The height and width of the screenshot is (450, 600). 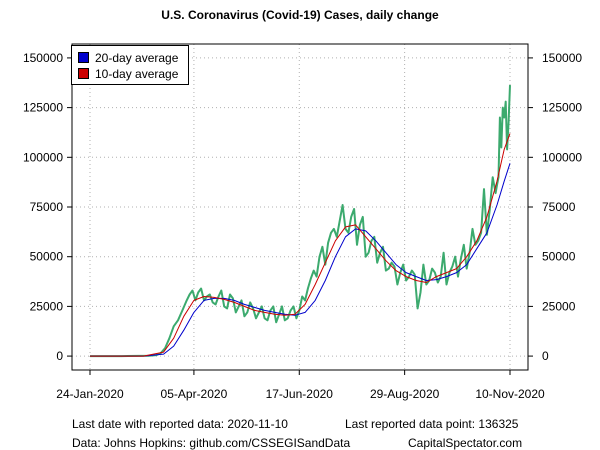 I want to click on y-tick-label-right: 50000, so click(x=559, y=257).